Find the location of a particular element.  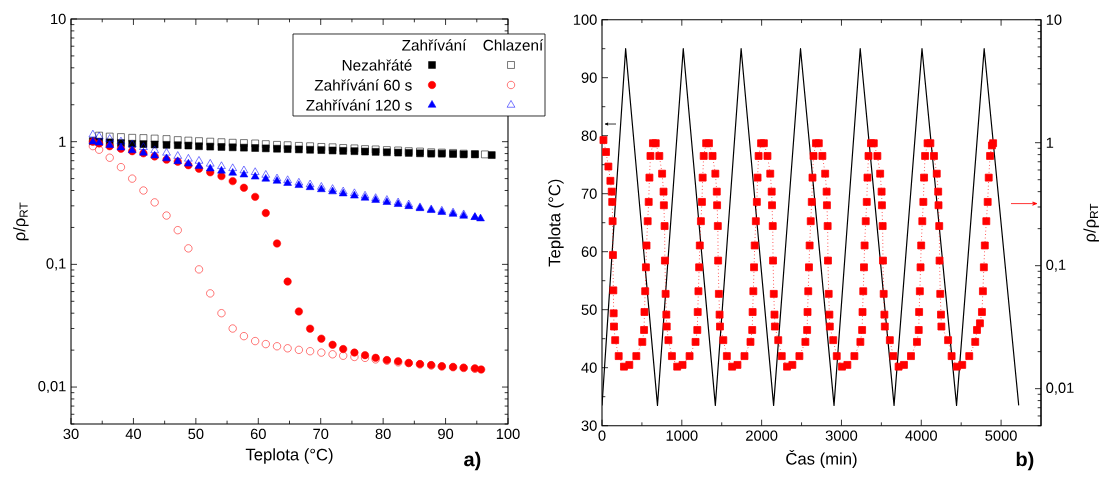

x-tick-label: 50 is located at coordinates (196, 434).